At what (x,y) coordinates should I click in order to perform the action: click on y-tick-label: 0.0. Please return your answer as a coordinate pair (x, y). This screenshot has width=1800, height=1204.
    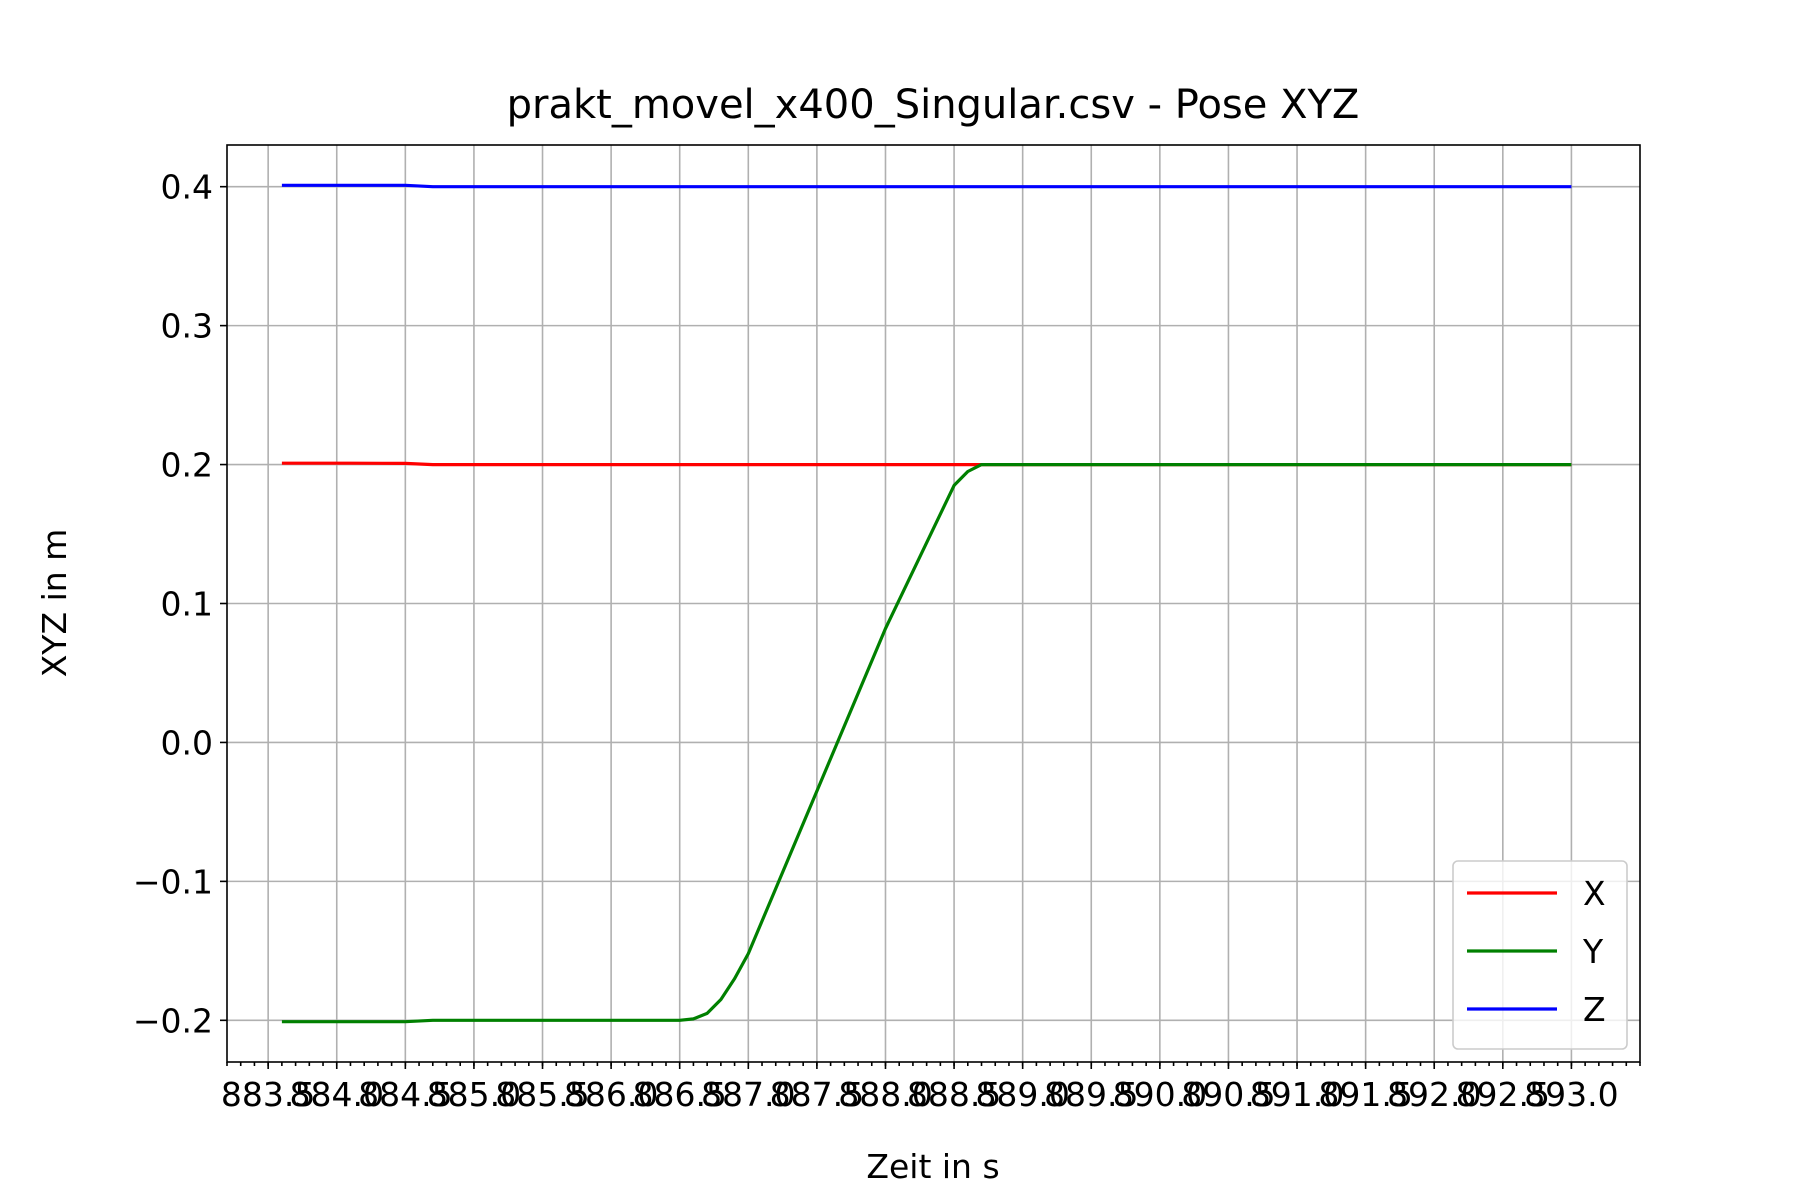
    Looking at the image, I should click on (187, 742).